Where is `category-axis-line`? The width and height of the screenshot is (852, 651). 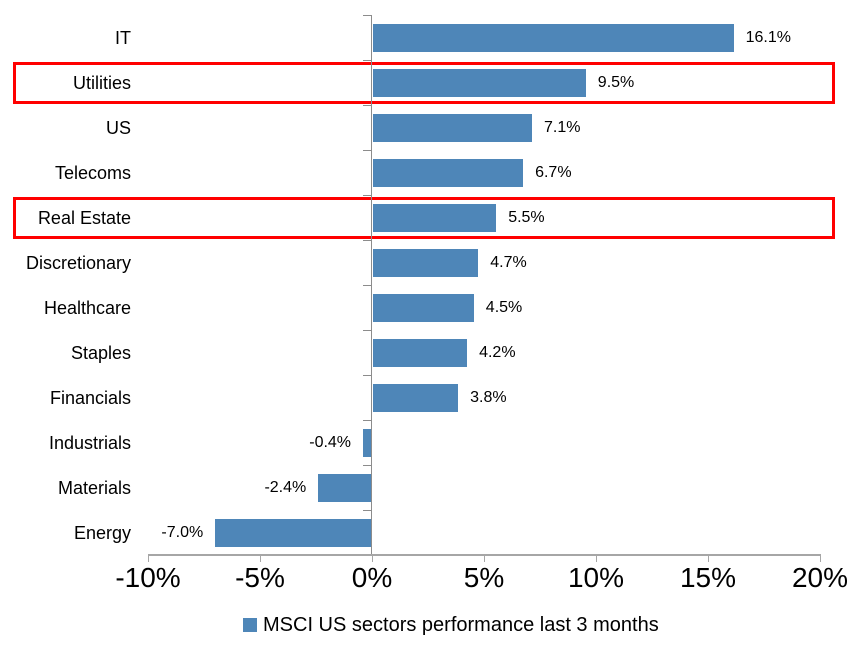
category-axis-line is located at coordinates (371, 284).